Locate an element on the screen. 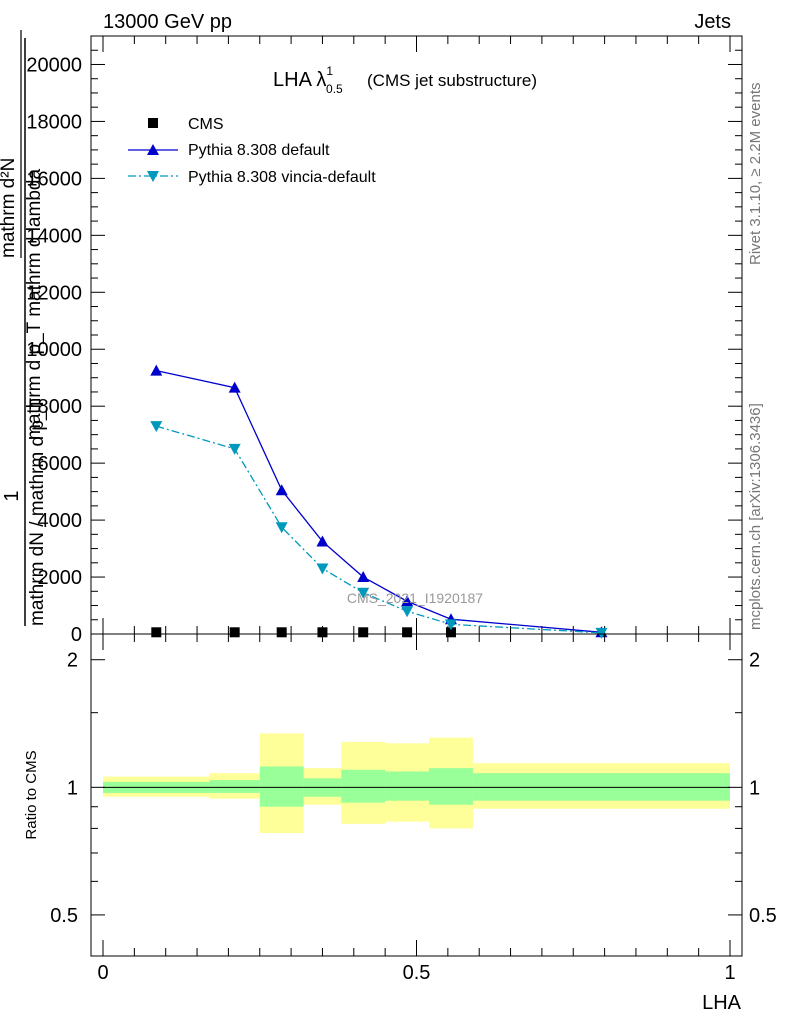  legend-cms-label: CMS is located at coordinates (206, 124).